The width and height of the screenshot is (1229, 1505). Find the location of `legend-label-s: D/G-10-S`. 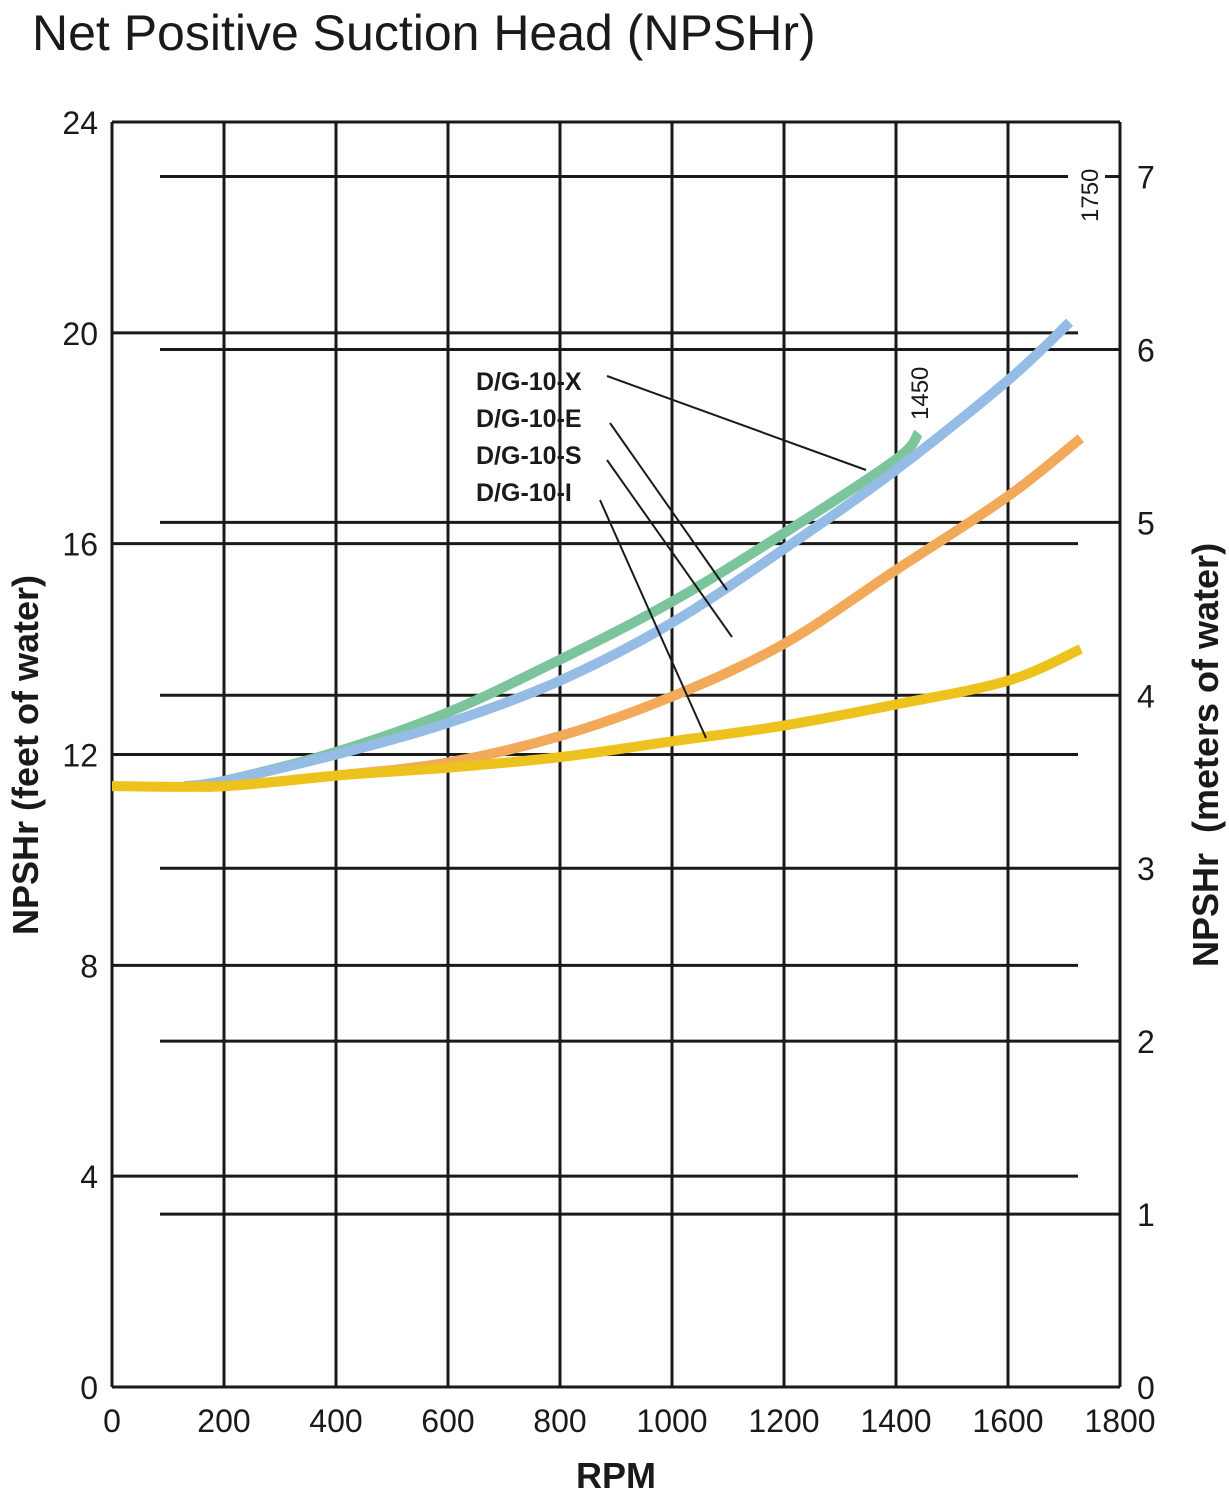

legend-label-s: D/G-10-S is located at coordinates (529, 456).